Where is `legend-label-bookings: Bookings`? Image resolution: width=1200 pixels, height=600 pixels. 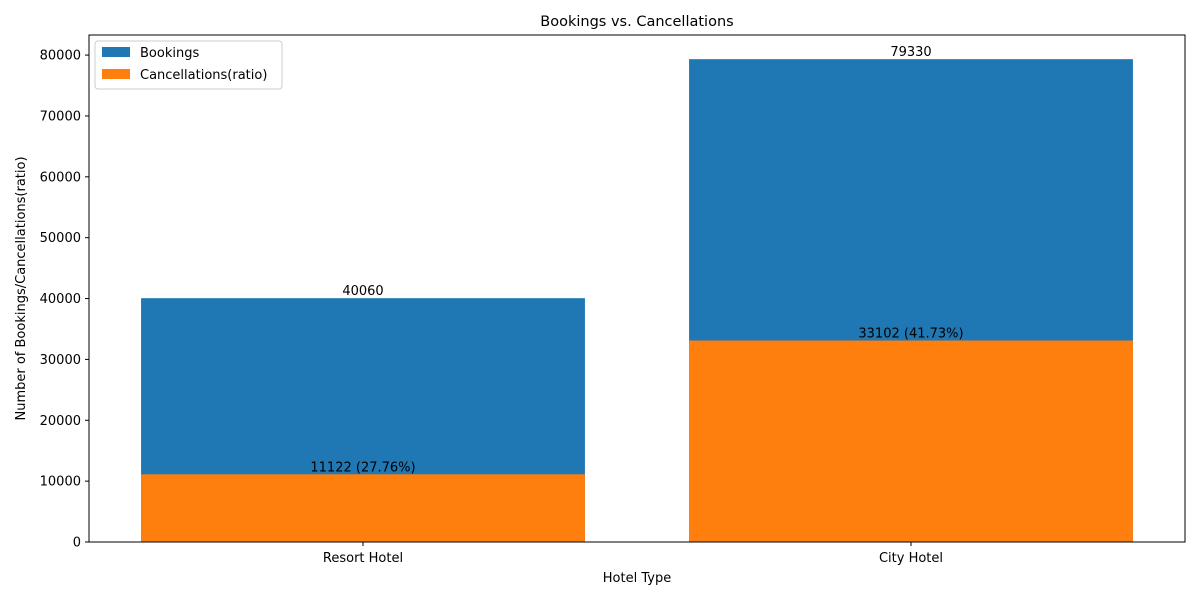 legend-label-bookings: Bookings is located at coordinates (169, 53).